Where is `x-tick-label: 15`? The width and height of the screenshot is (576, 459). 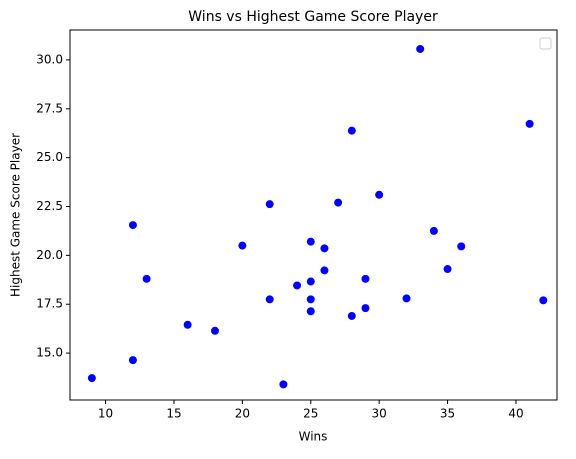 x-tick-label: 15 is located at coordinates (173, 414).